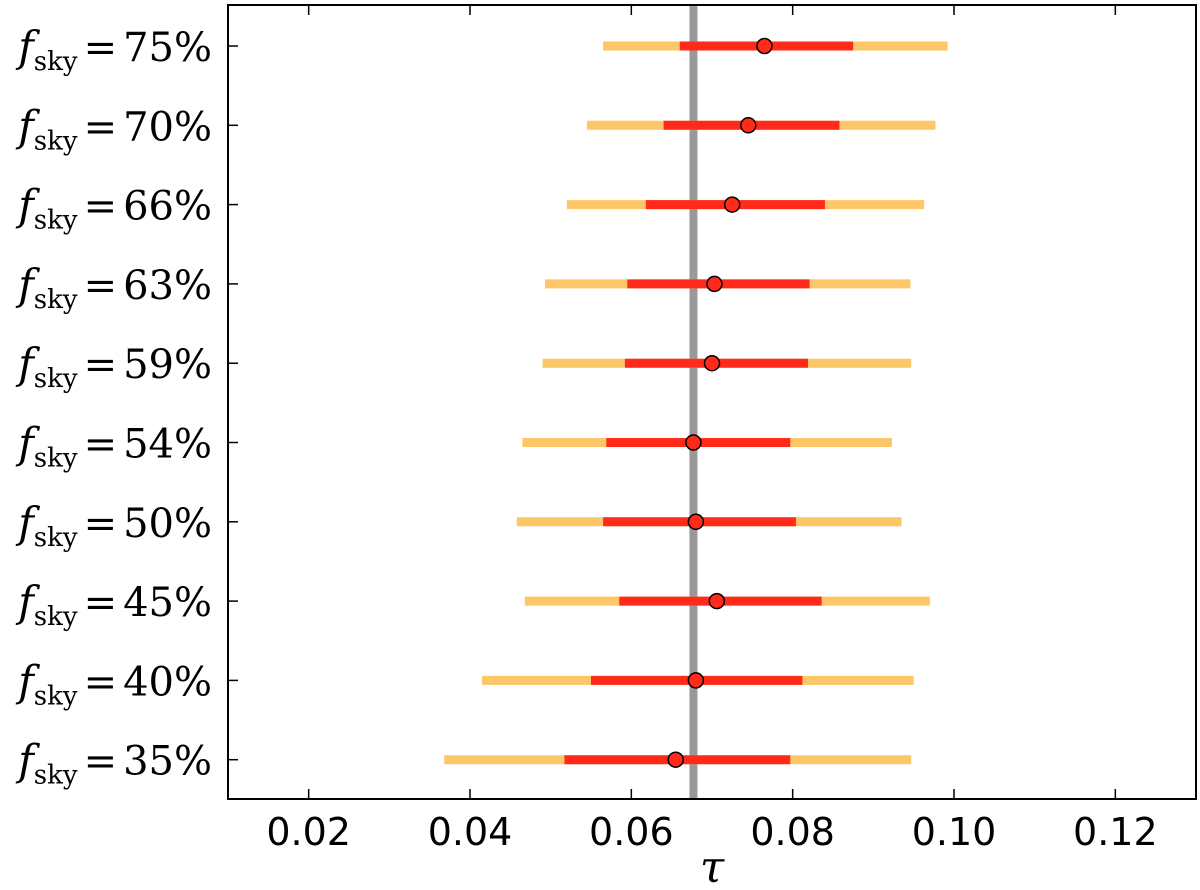 This screenshot has height=890, width=1200. Describe the element at coordinates (167, 286) in the screenshot. I see `label-value: 63%` at that location.